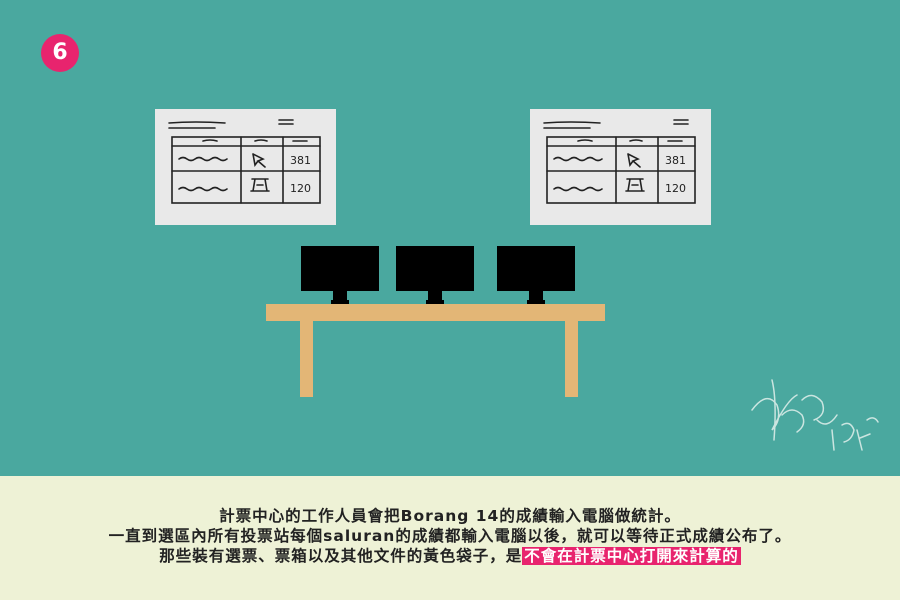  What do you see at coordinates (300, 188) in the screenshot?
I see `board-left-value-2: 120` at bounding box center [300, 188].